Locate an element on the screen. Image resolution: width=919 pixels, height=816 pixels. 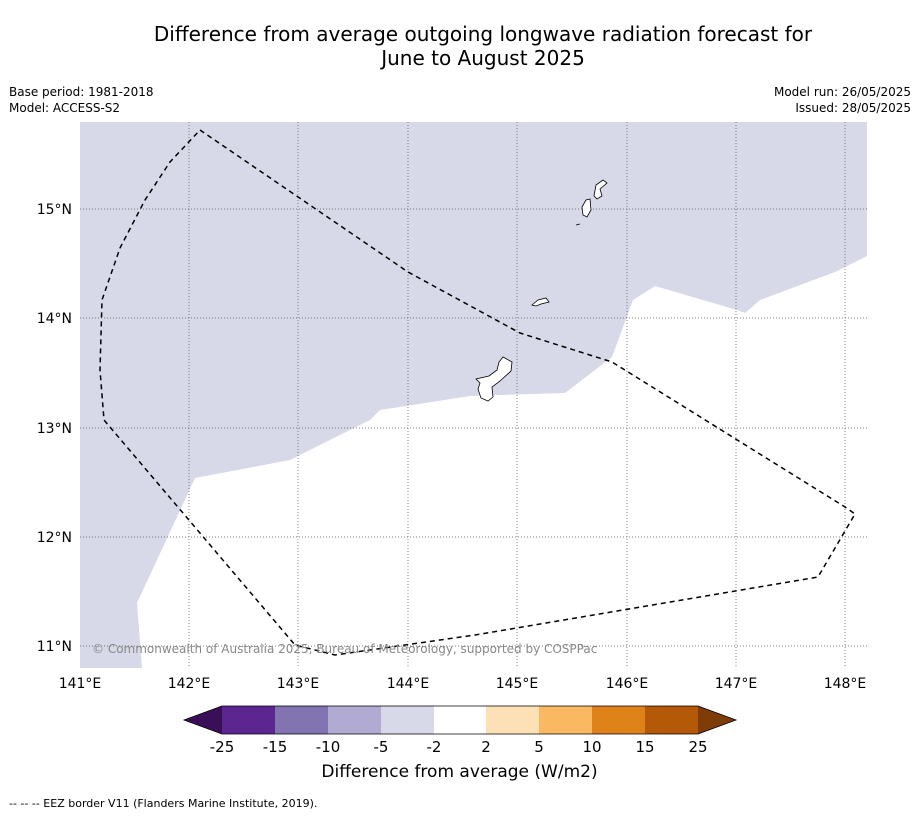
lat-tick: 13°N is located at coordinates (54, 429).